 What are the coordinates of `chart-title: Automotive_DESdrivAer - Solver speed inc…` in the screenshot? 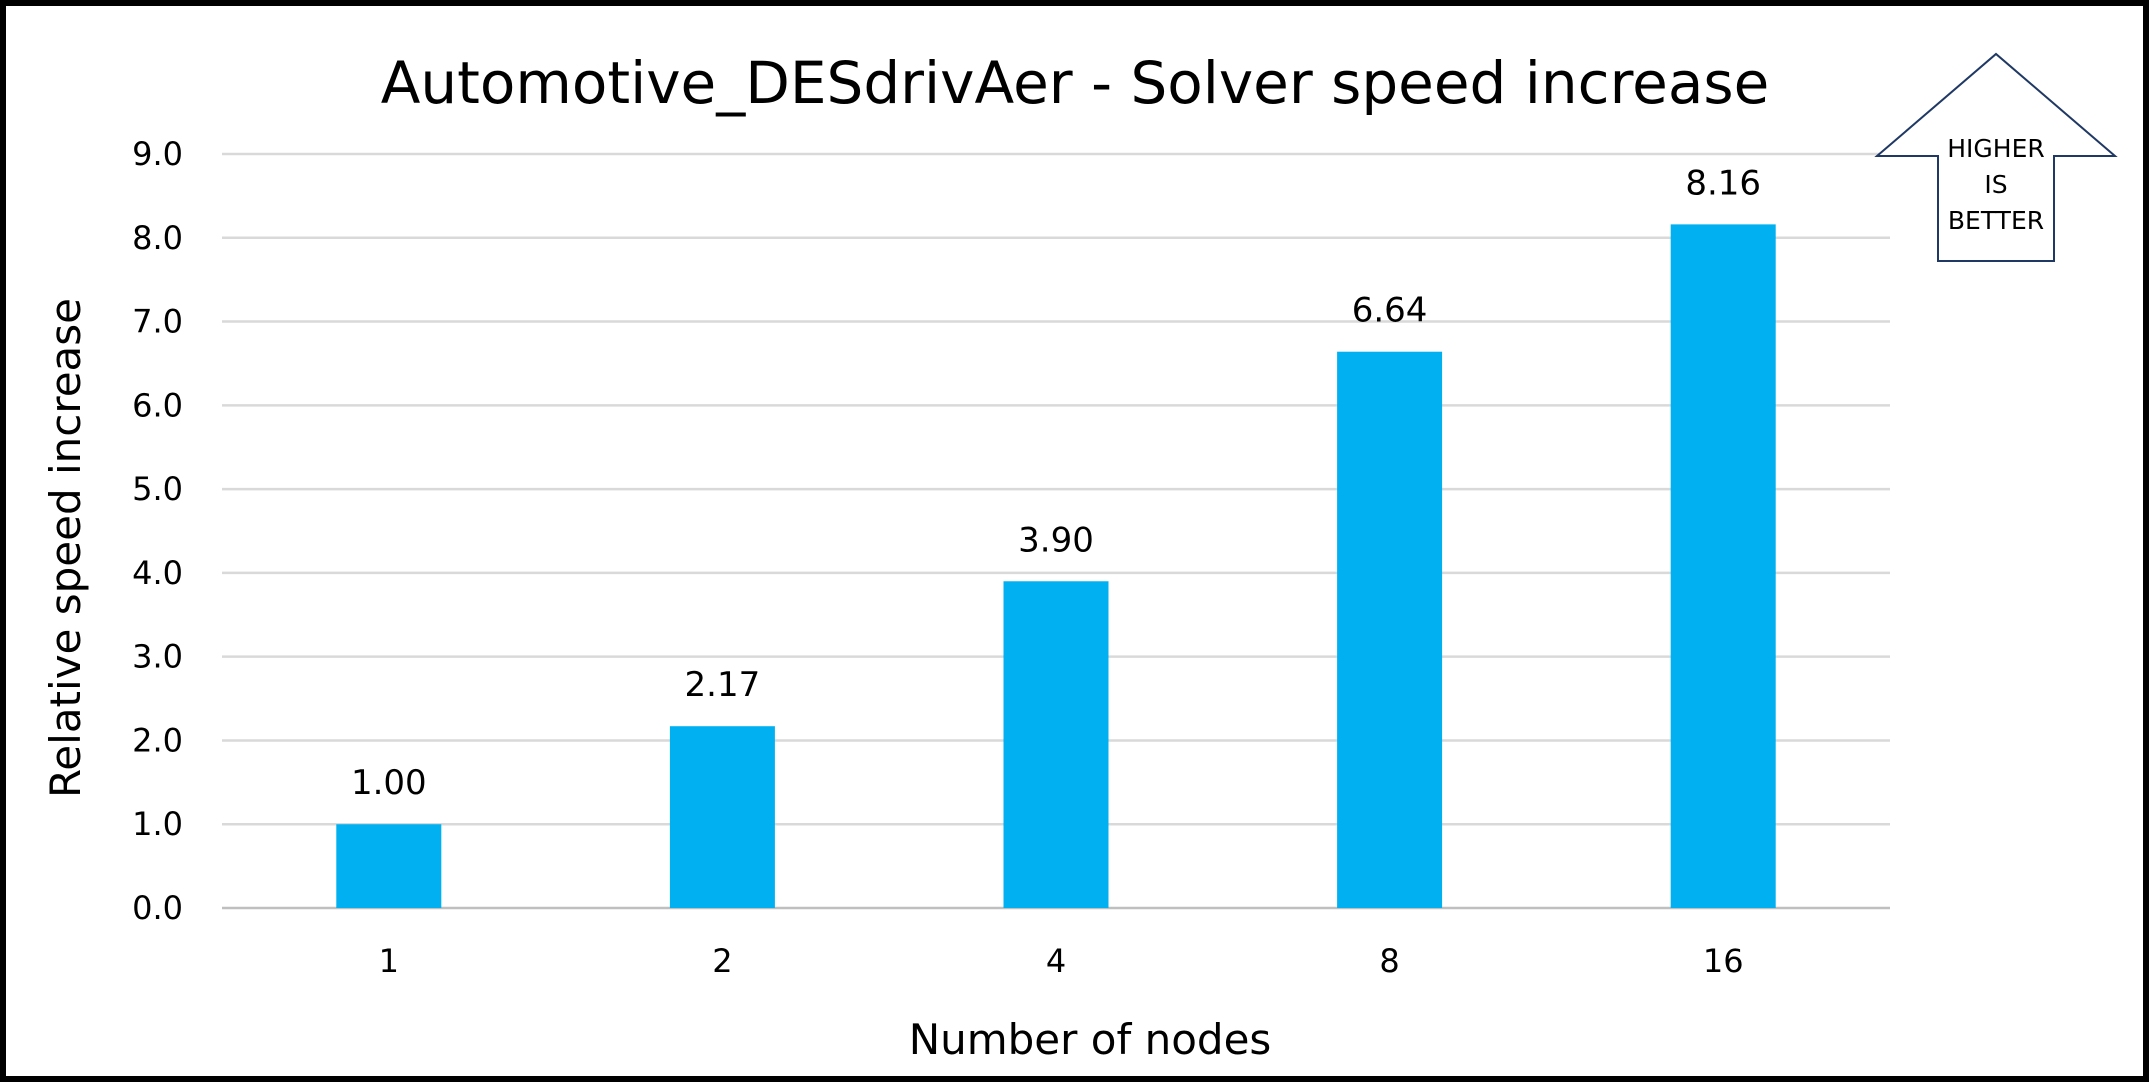 It's located at (1075, 83).